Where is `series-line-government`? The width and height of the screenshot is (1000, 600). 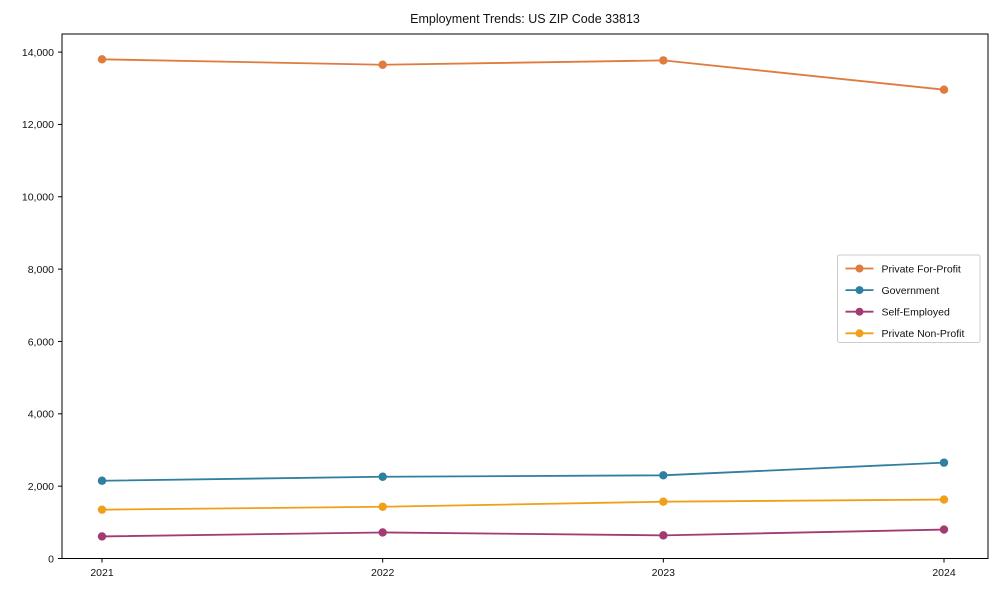
series-line-government is located at coordinates (523, 471).